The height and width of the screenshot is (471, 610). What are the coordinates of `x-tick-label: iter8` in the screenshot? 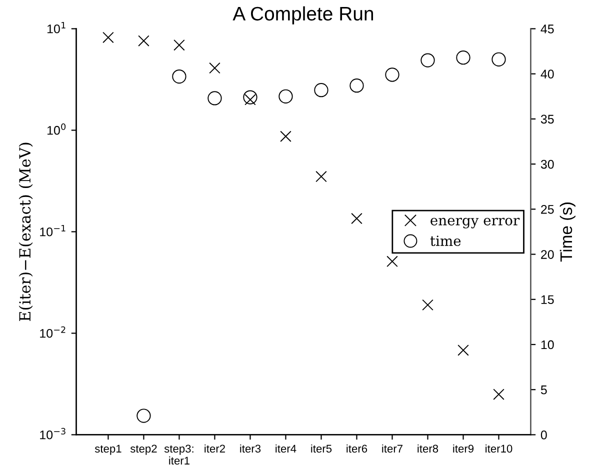 It's located at (428, 448).